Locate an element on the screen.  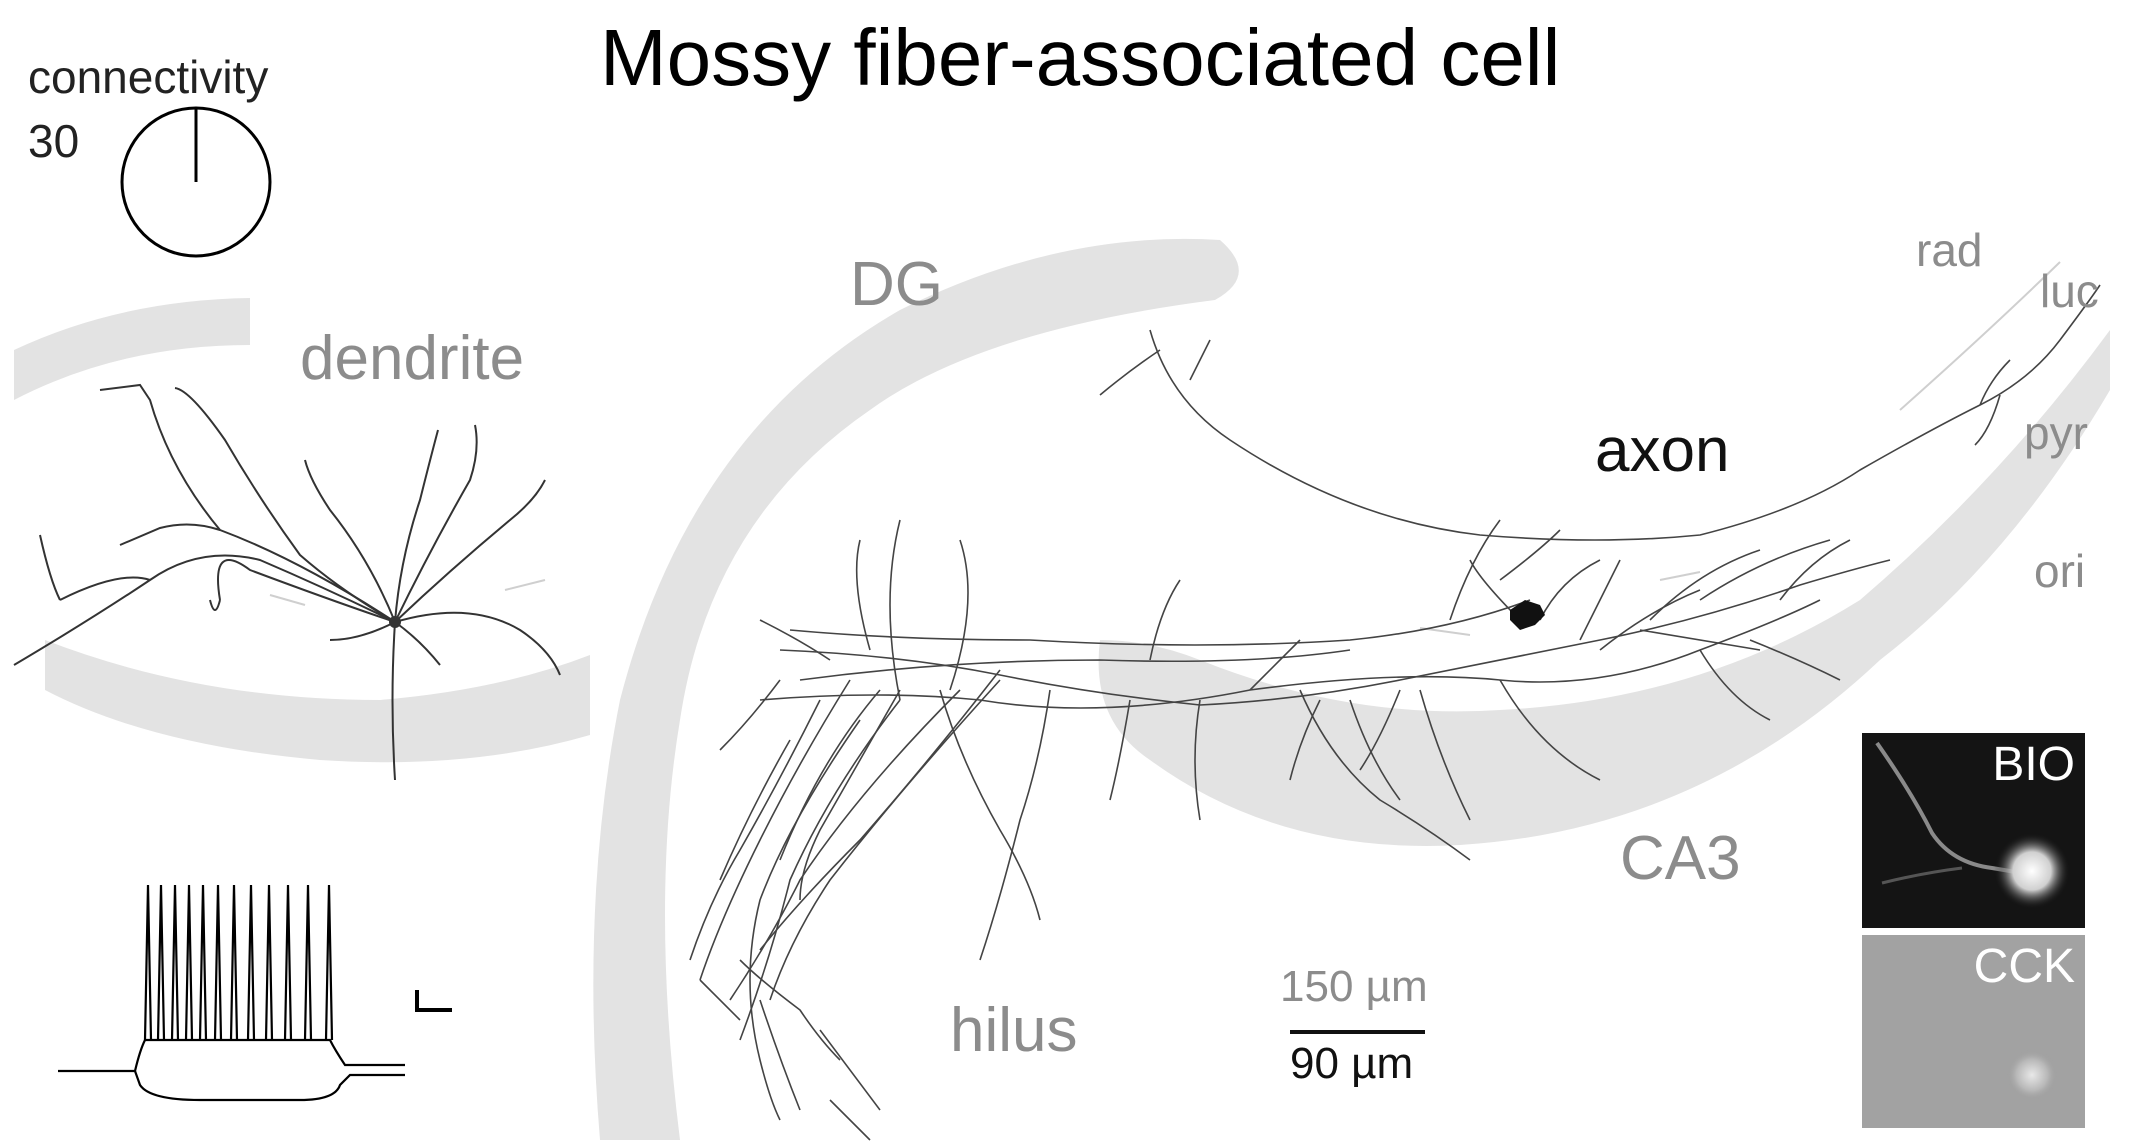
layer-pyr-label: pyr is located at coordinates (2056, 433).